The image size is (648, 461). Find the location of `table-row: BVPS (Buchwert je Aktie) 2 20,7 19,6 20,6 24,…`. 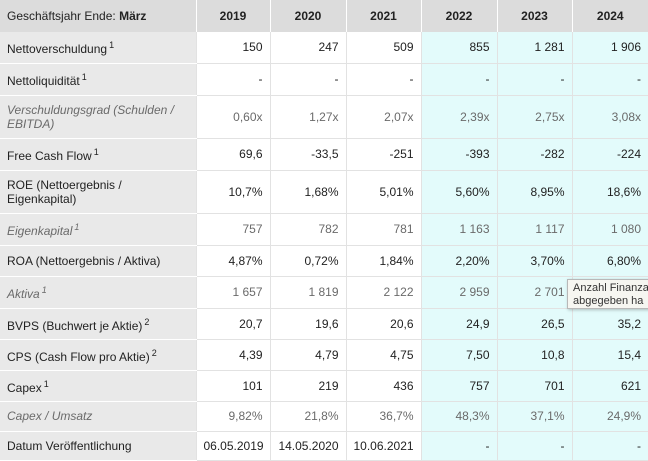

table-row: BVPS (Buchwert je Aktie) 2 20,7 19,6 20,6 24,… is located at coordinates (324, 324).